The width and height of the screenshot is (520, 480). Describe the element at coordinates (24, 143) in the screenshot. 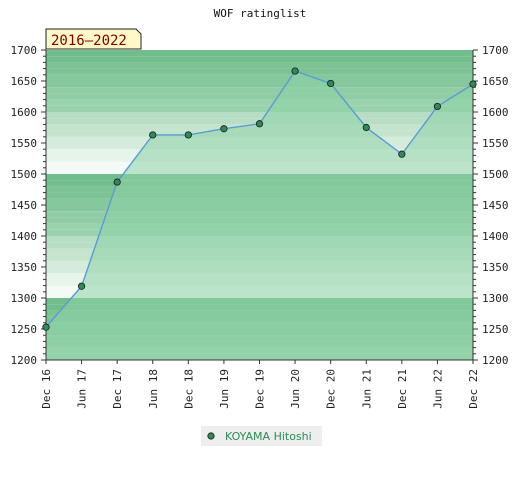

I see `y-tick-label-left: 1550` at that location.